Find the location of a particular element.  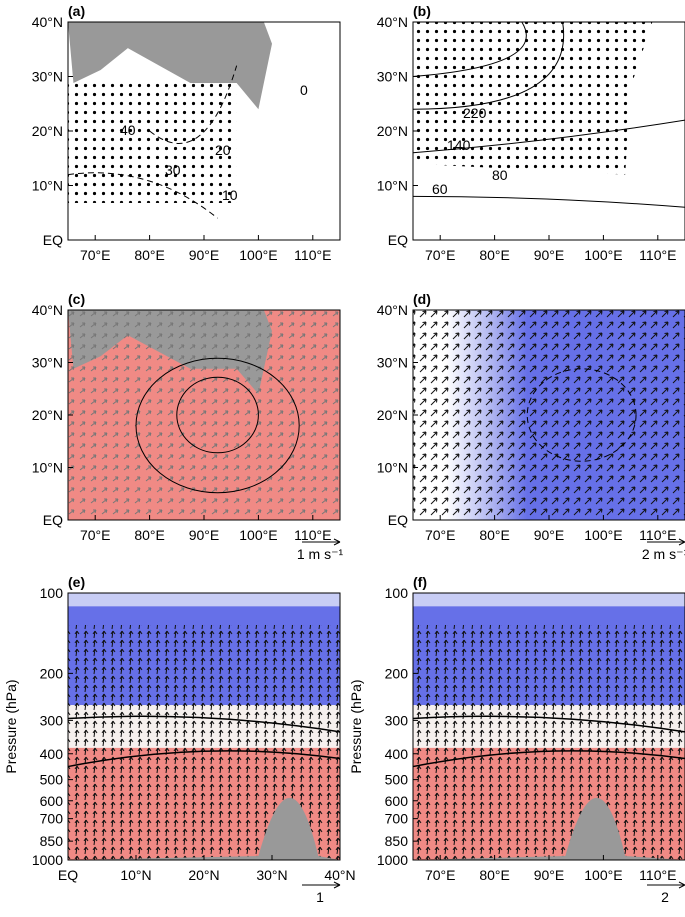

scale-label: 2 is located at coordinates (665, 897).